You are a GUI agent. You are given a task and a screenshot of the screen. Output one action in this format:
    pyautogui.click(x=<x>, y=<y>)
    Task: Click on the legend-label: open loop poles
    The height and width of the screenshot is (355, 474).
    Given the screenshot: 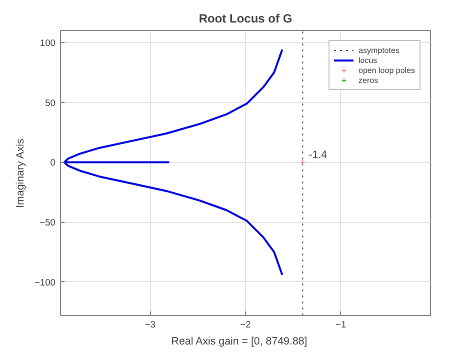 What is the action you would take?
    pyautogui.click(x=386, y=70)
    